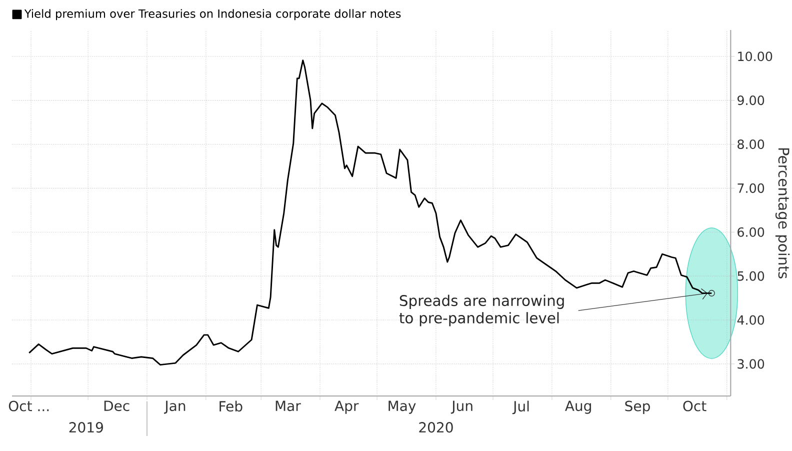 The image size is (792, 451). What do you see at coordinates (751, 101) in the screenshot?
I see `y-tick-label: 9.00` at bounding box center [751, 101].